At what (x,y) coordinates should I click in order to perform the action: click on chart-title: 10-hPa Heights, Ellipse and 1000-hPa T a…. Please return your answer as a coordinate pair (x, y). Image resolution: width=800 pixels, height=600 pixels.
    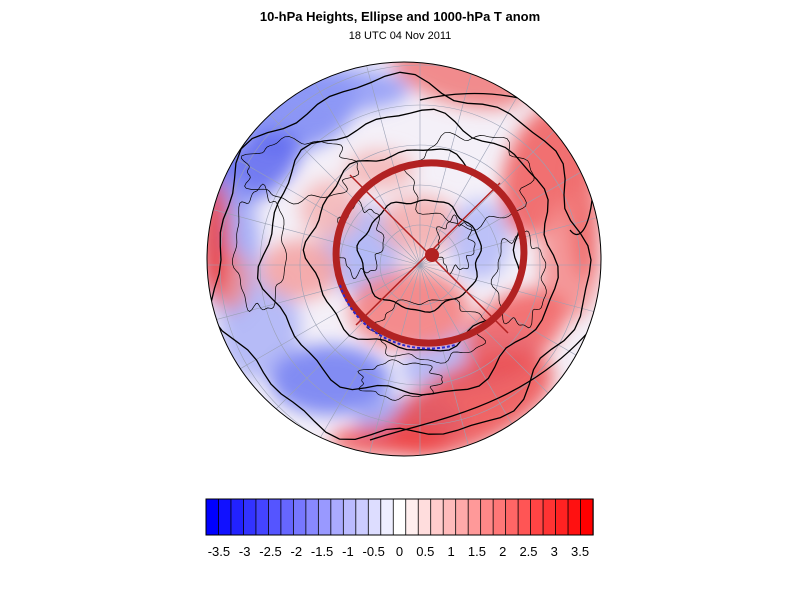
    Looking at the image, I should click on (400, 16).